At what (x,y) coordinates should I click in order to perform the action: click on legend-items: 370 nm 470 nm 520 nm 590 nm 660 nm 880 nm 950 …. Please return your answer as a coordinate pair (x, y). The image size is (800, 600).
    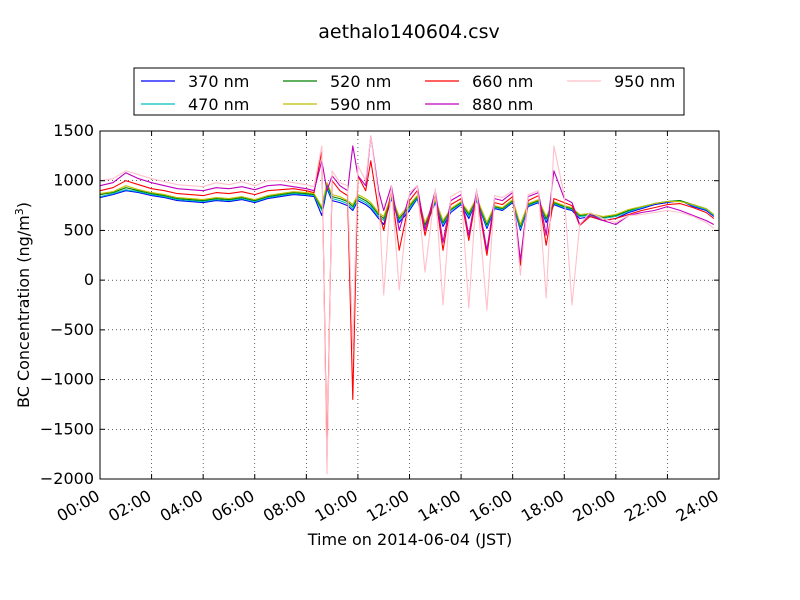
    Looking at the image, I should click on (408, 93).